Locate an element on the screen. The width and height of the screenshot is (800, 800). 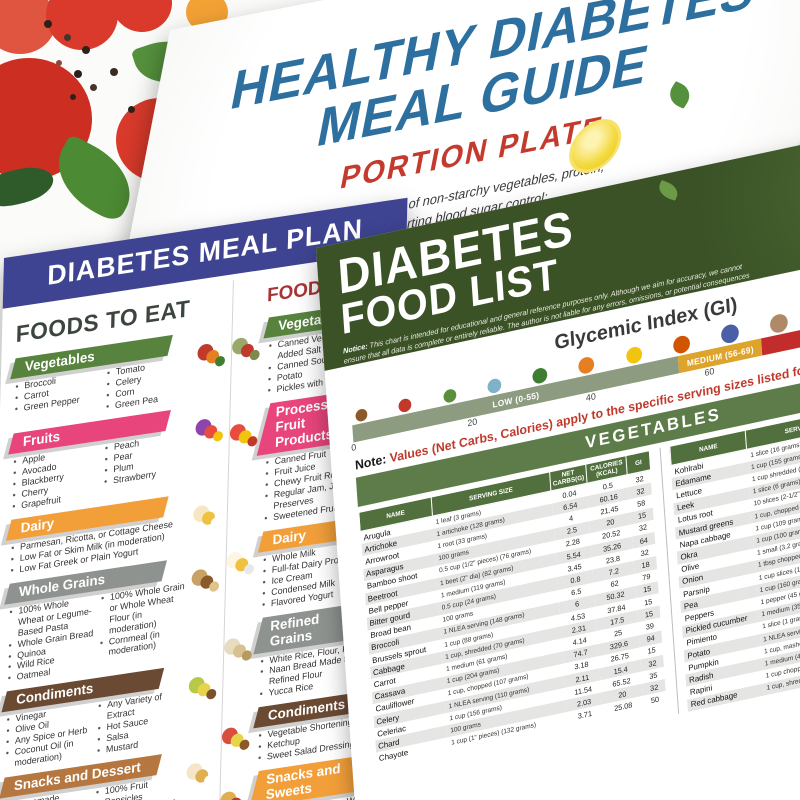
fullfat-dairy-cluster-icon is located at coordinates (243, 565).